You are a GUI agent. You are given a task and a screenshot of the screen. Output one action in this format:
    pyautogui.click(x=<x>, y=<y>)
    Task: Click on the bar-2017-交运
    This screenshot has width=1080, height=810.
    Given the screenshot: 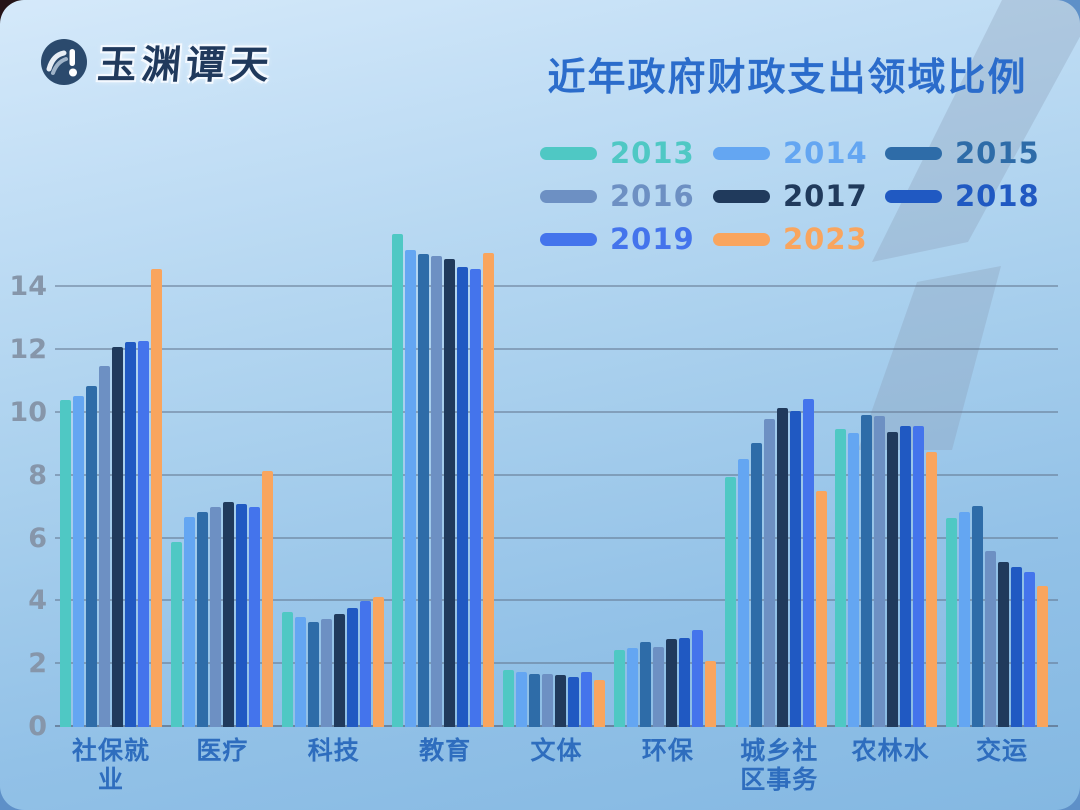 What is the action you would take?
    pyautogui.click(x=1003, y=644)
    